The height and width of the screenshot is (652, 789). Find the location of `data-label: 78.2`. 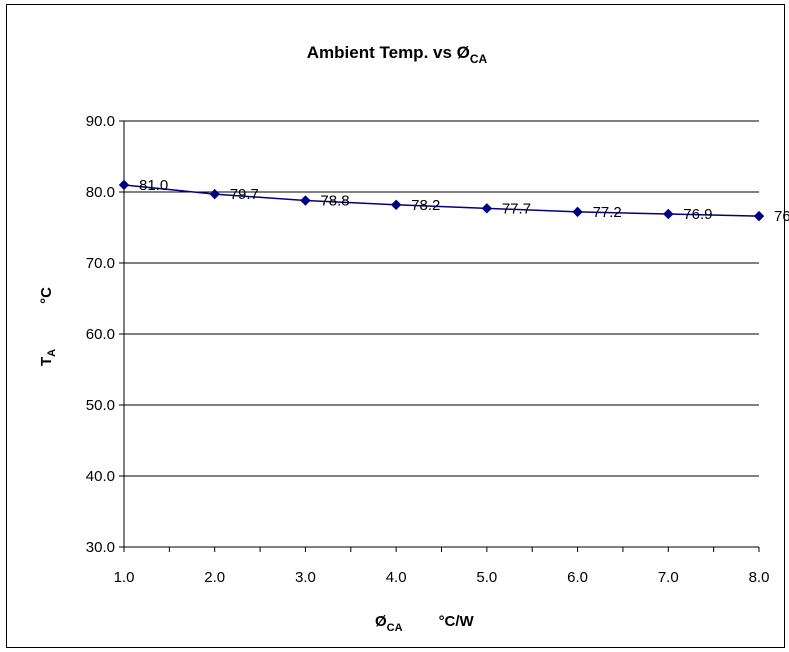

data-label: 78.2 is located at coordinates (425, 205).